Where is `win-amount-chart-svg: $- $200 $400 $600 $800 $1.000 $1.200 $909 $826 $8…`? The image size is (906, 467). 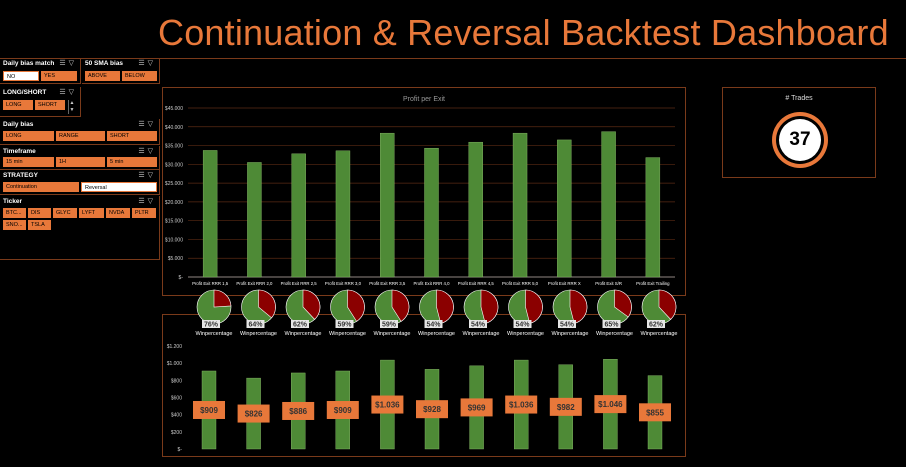
win-amount-chart-svg: $- $200 $400 $600 $800 $1.000 $1.200 $909 $826 $8… is located at coordinates (419, 398).